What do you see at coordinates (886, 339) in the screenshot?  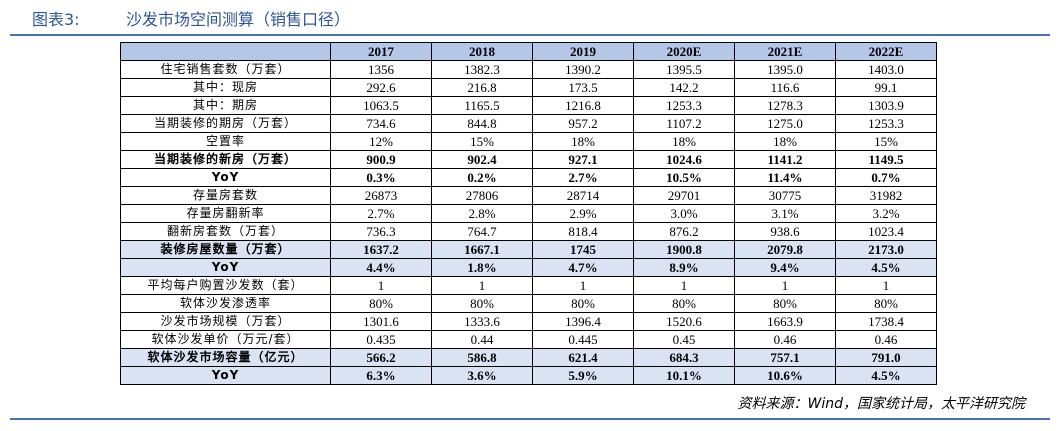 I see `table-cell: 0.46` at bounding box center [886, 339].